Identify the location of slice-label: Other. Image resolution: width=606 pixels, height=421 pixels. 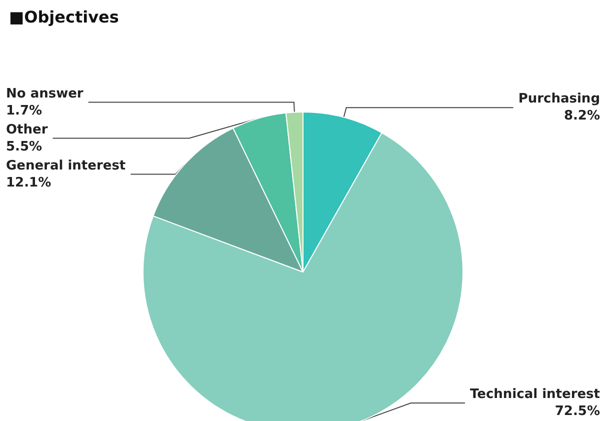
(27, 130).